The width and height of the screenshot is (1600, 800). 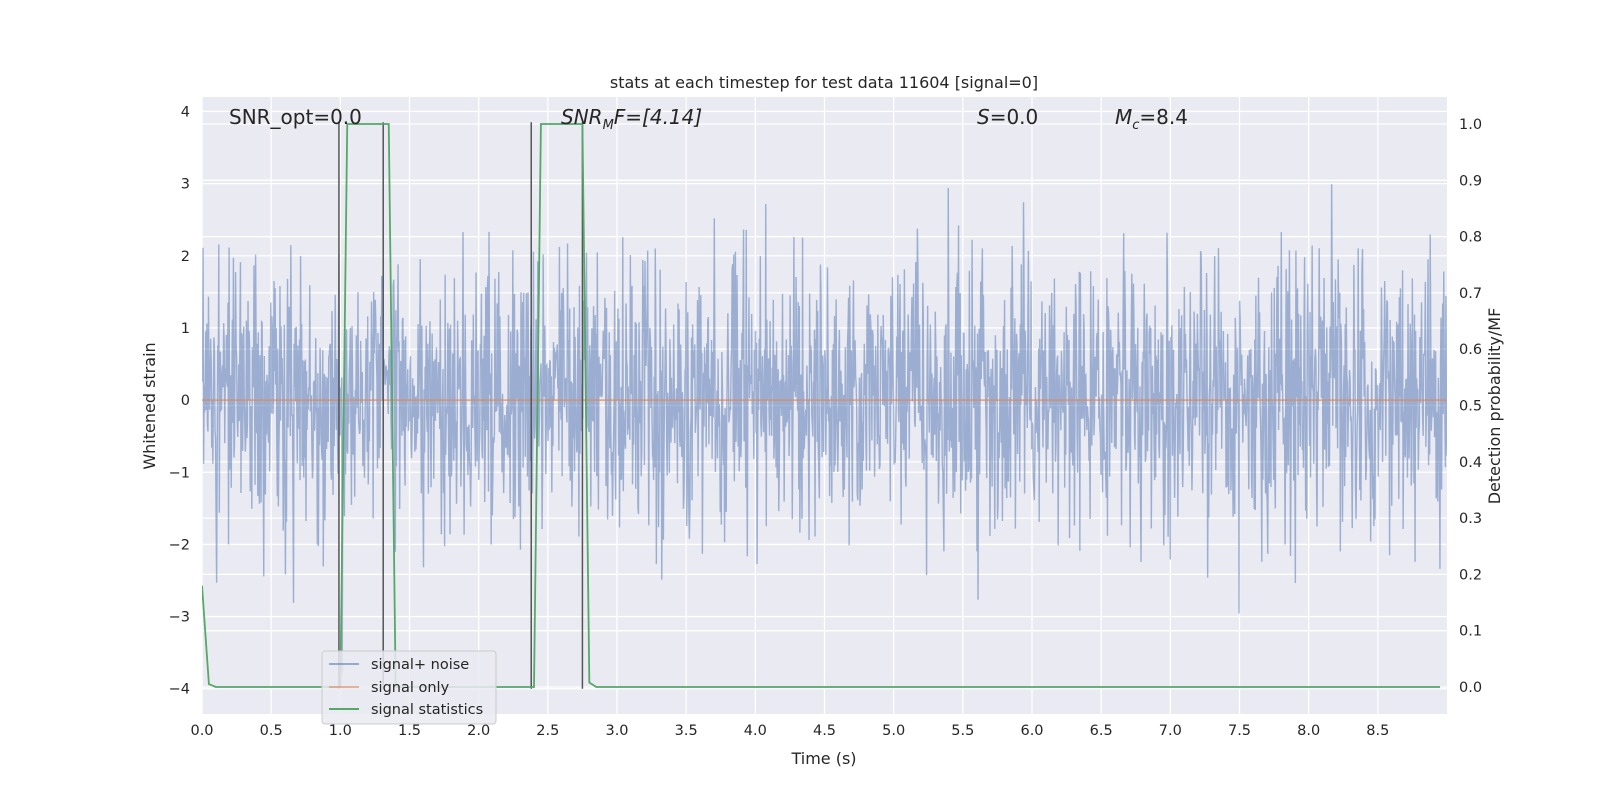 I want to click on y-tick-label: 3, so click(x=185, y=185).